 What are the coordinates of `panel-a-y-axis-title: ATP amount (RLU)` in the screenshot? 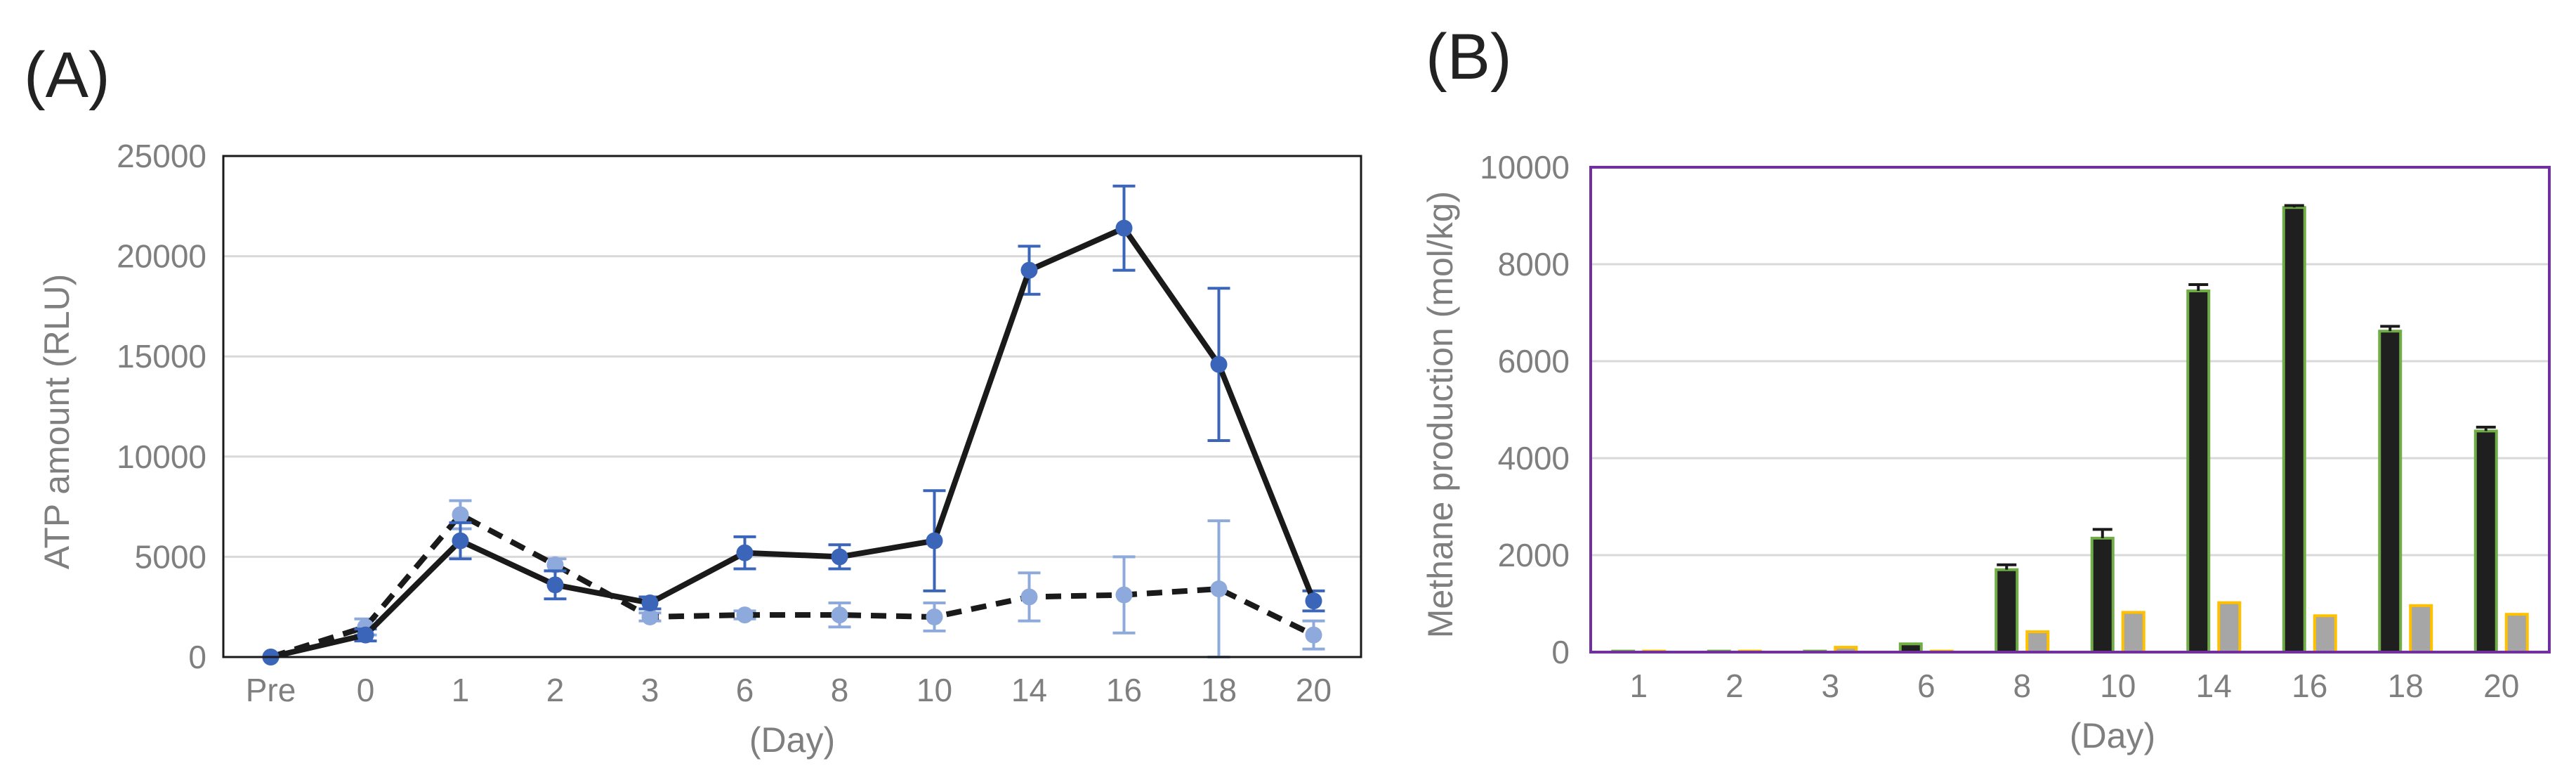 It's located at (57, 422).